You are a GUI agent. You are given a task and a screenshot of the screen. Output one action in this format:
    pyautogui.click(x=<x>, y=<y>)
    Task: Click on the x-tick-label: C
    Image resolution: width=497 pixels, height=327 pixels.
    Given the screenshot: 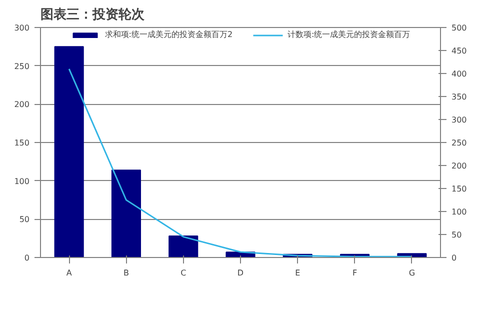 What is the action you would take?
    pyautogui.click(x=183, y=273)
    